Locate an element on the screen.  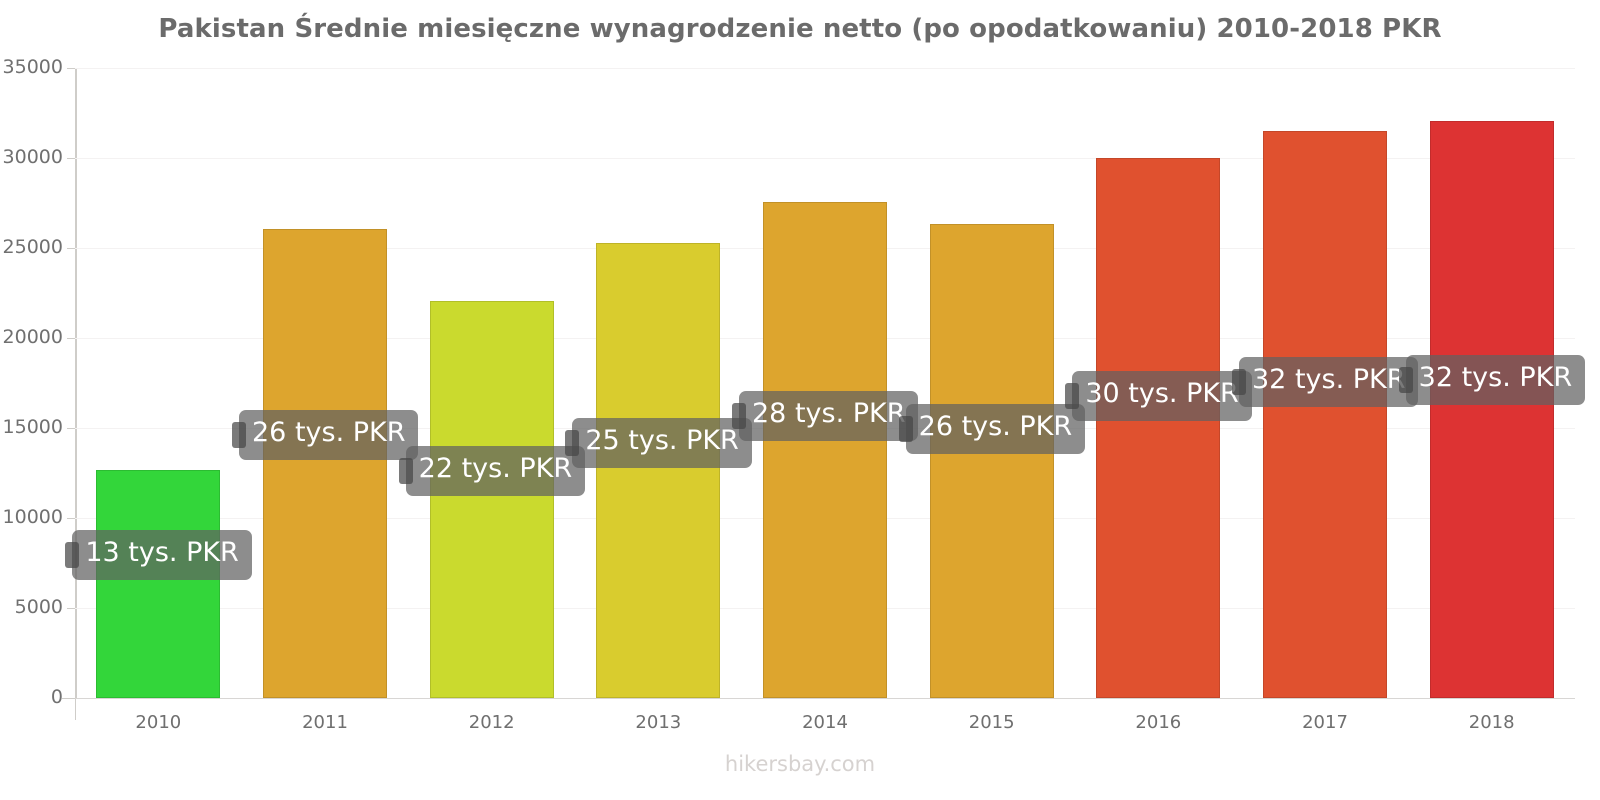
data-label-text: 30 tys. PKR is located at coordinates (1162, 393).